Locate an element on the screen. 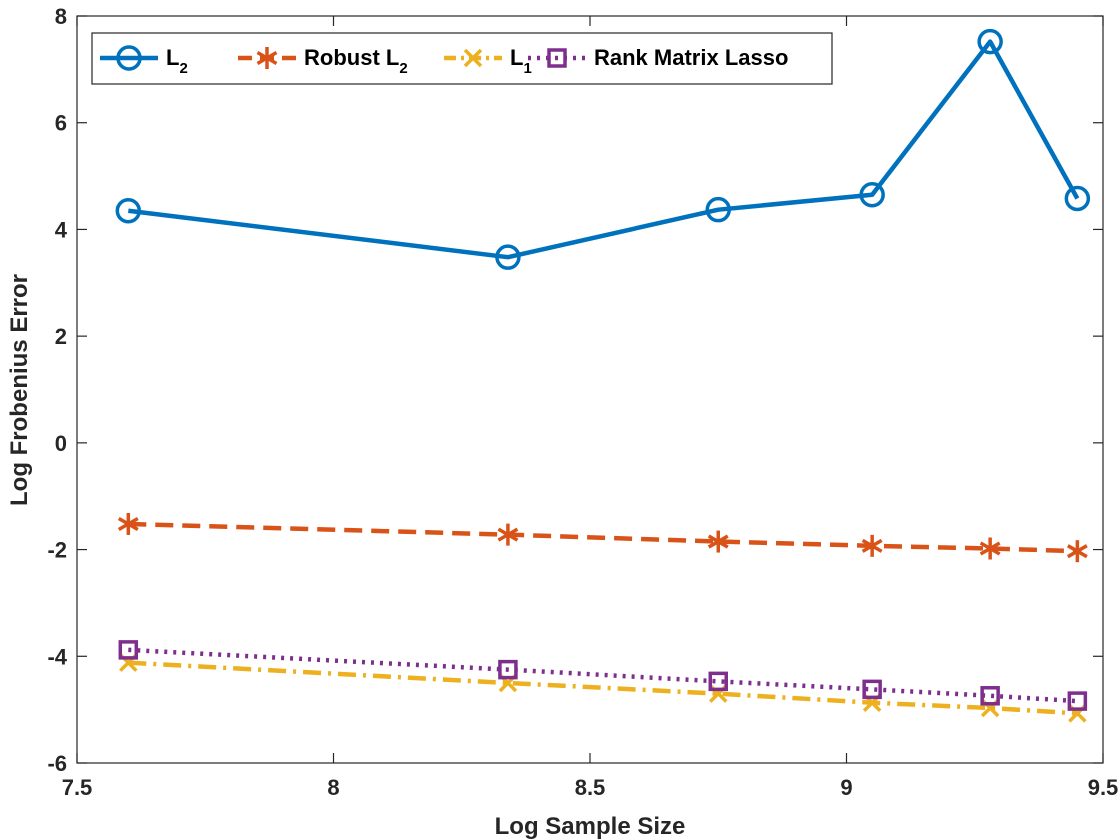  legend-entry: L1 is located at coordinates (488, 61).